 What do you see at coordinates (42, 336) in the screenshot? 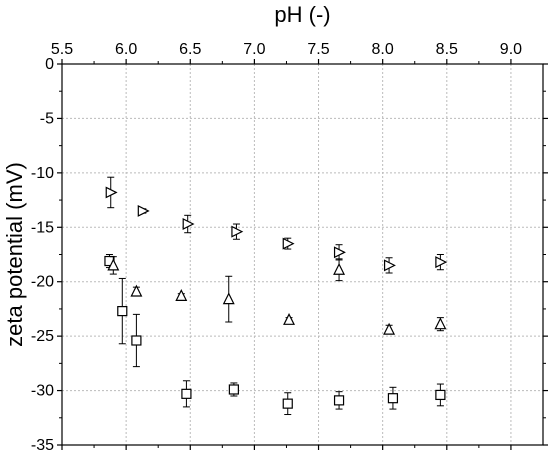
I see `y-tick-label: -25` at bounding box center [42, 336].